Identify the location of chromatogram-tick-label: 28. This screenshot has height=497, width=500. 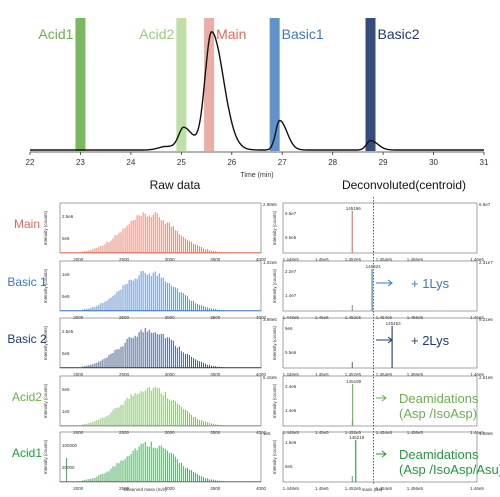
(332, 162).